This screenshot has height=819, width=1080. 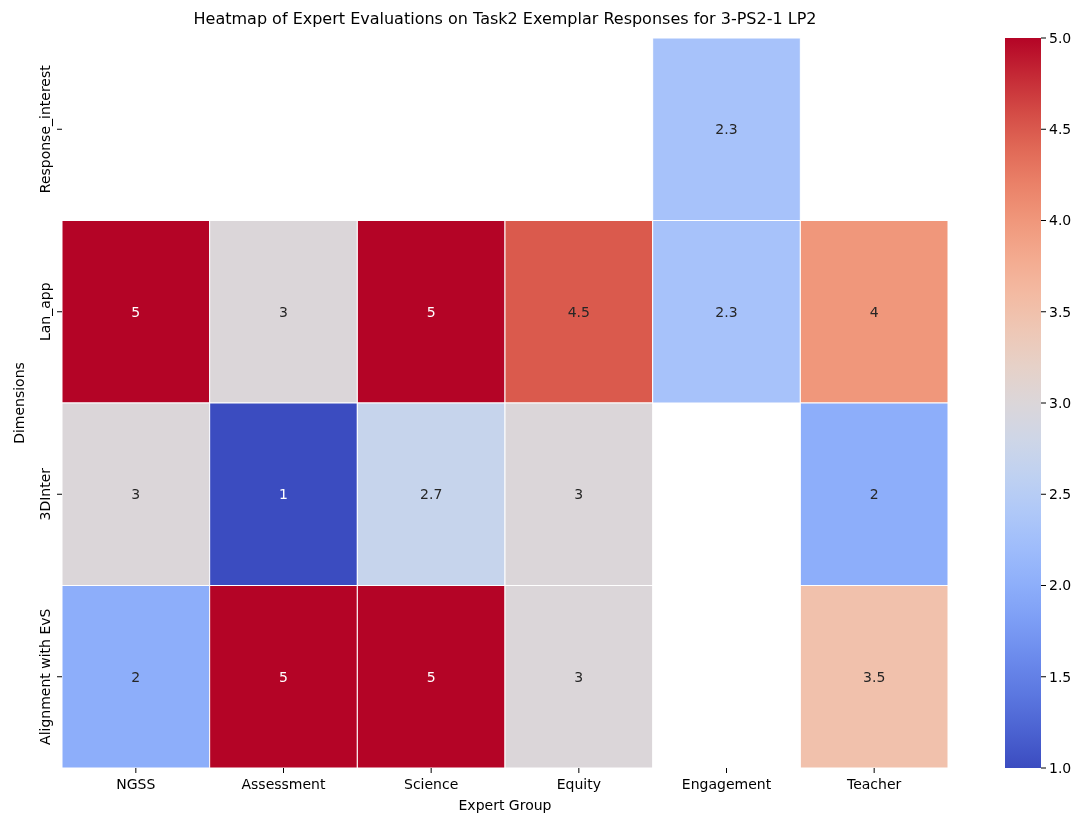 I want to click on y-tick-label: Response_interest, so click(x=45, y=129).